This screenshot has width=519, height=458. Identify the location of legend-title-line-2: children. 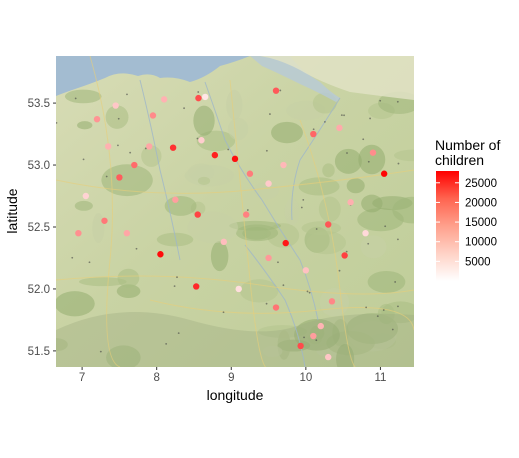
(459, 160).